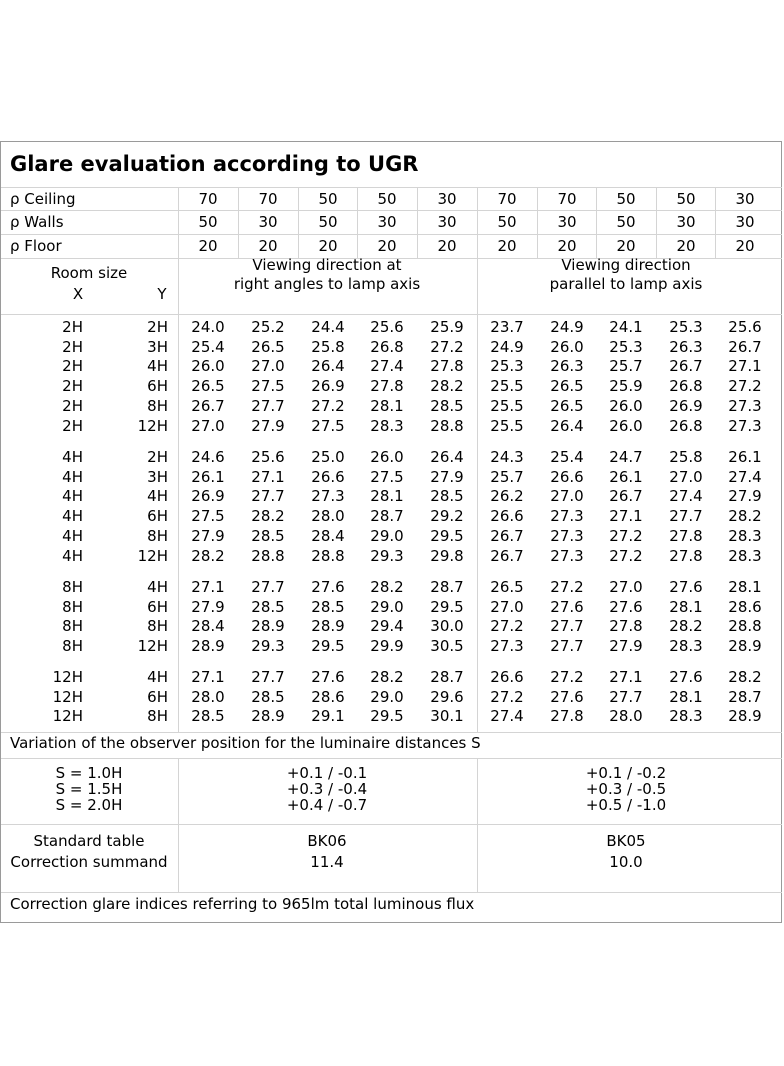 Image resolution: width=784 pixels, height=1066 pixels. What do you see at coordinates (328, 535) in the screenshot?
I see `ugr-value: 28.4` at bounding box center [328, 535].